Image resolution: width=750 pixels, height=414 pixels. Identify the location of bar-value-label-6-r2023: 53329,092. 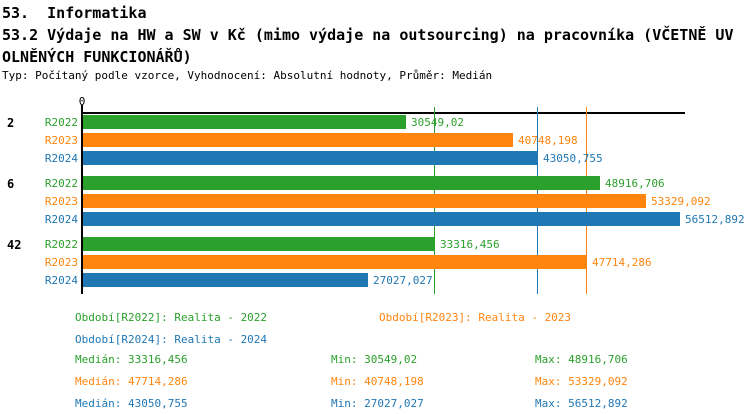
(681, 201).